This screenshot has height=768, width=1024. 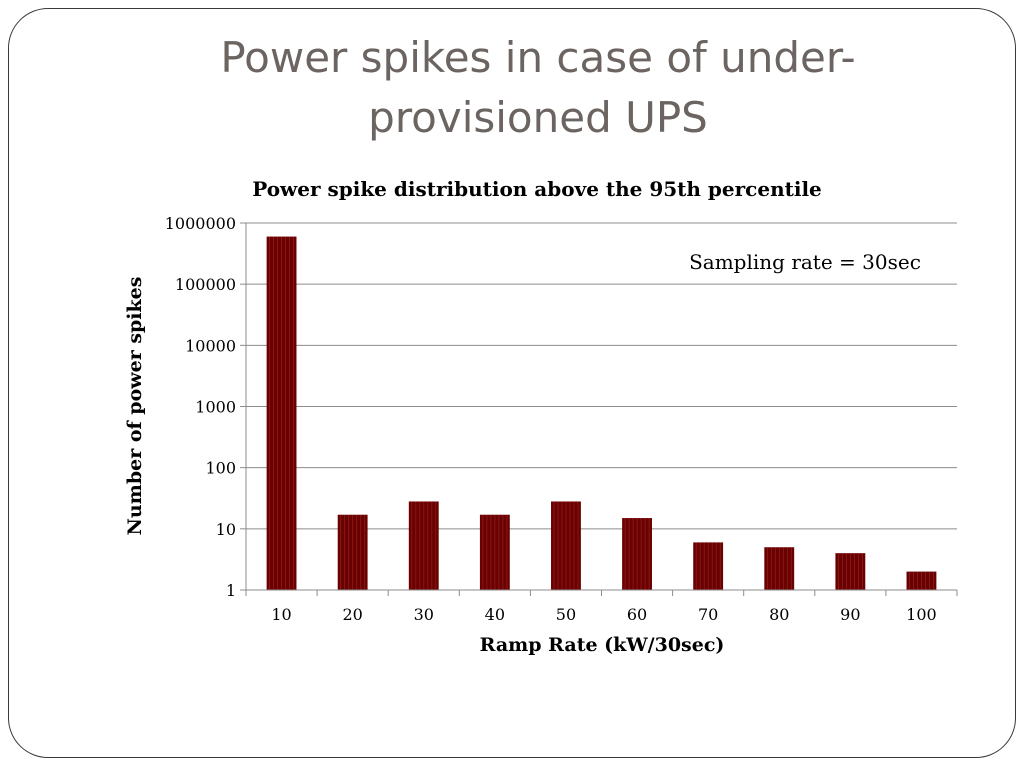 I want to click on y-tick-label: 100, so click(x=220, y=468).